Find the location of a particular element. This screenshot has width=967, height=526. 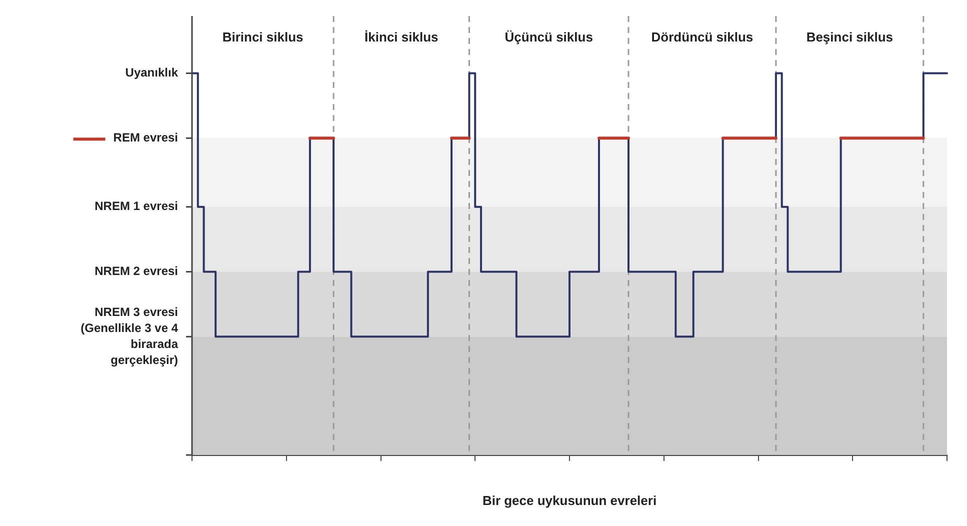

text: Birinci siklus is located at coordinates (263, 37).